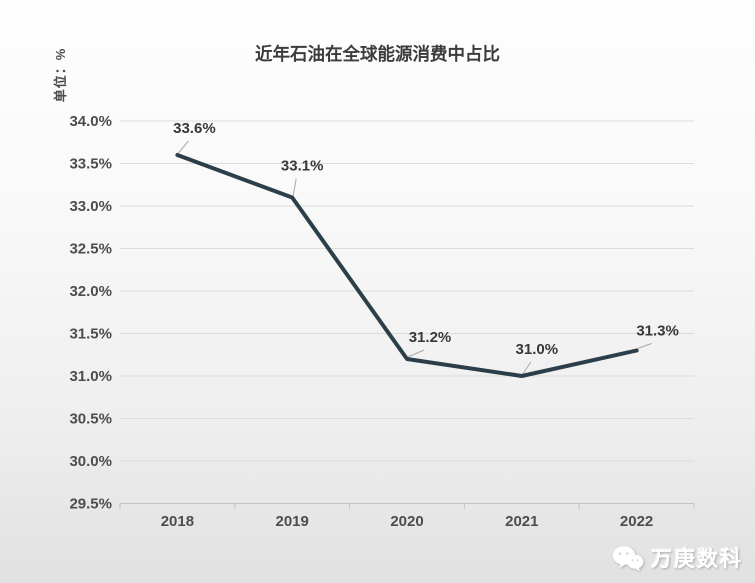 Image resolution: width=755 pixels, height=583 pixels. Describe the element at coordinates (90, 376) in the screenshot. I see `y-tick-label: 31.0%` at that location.